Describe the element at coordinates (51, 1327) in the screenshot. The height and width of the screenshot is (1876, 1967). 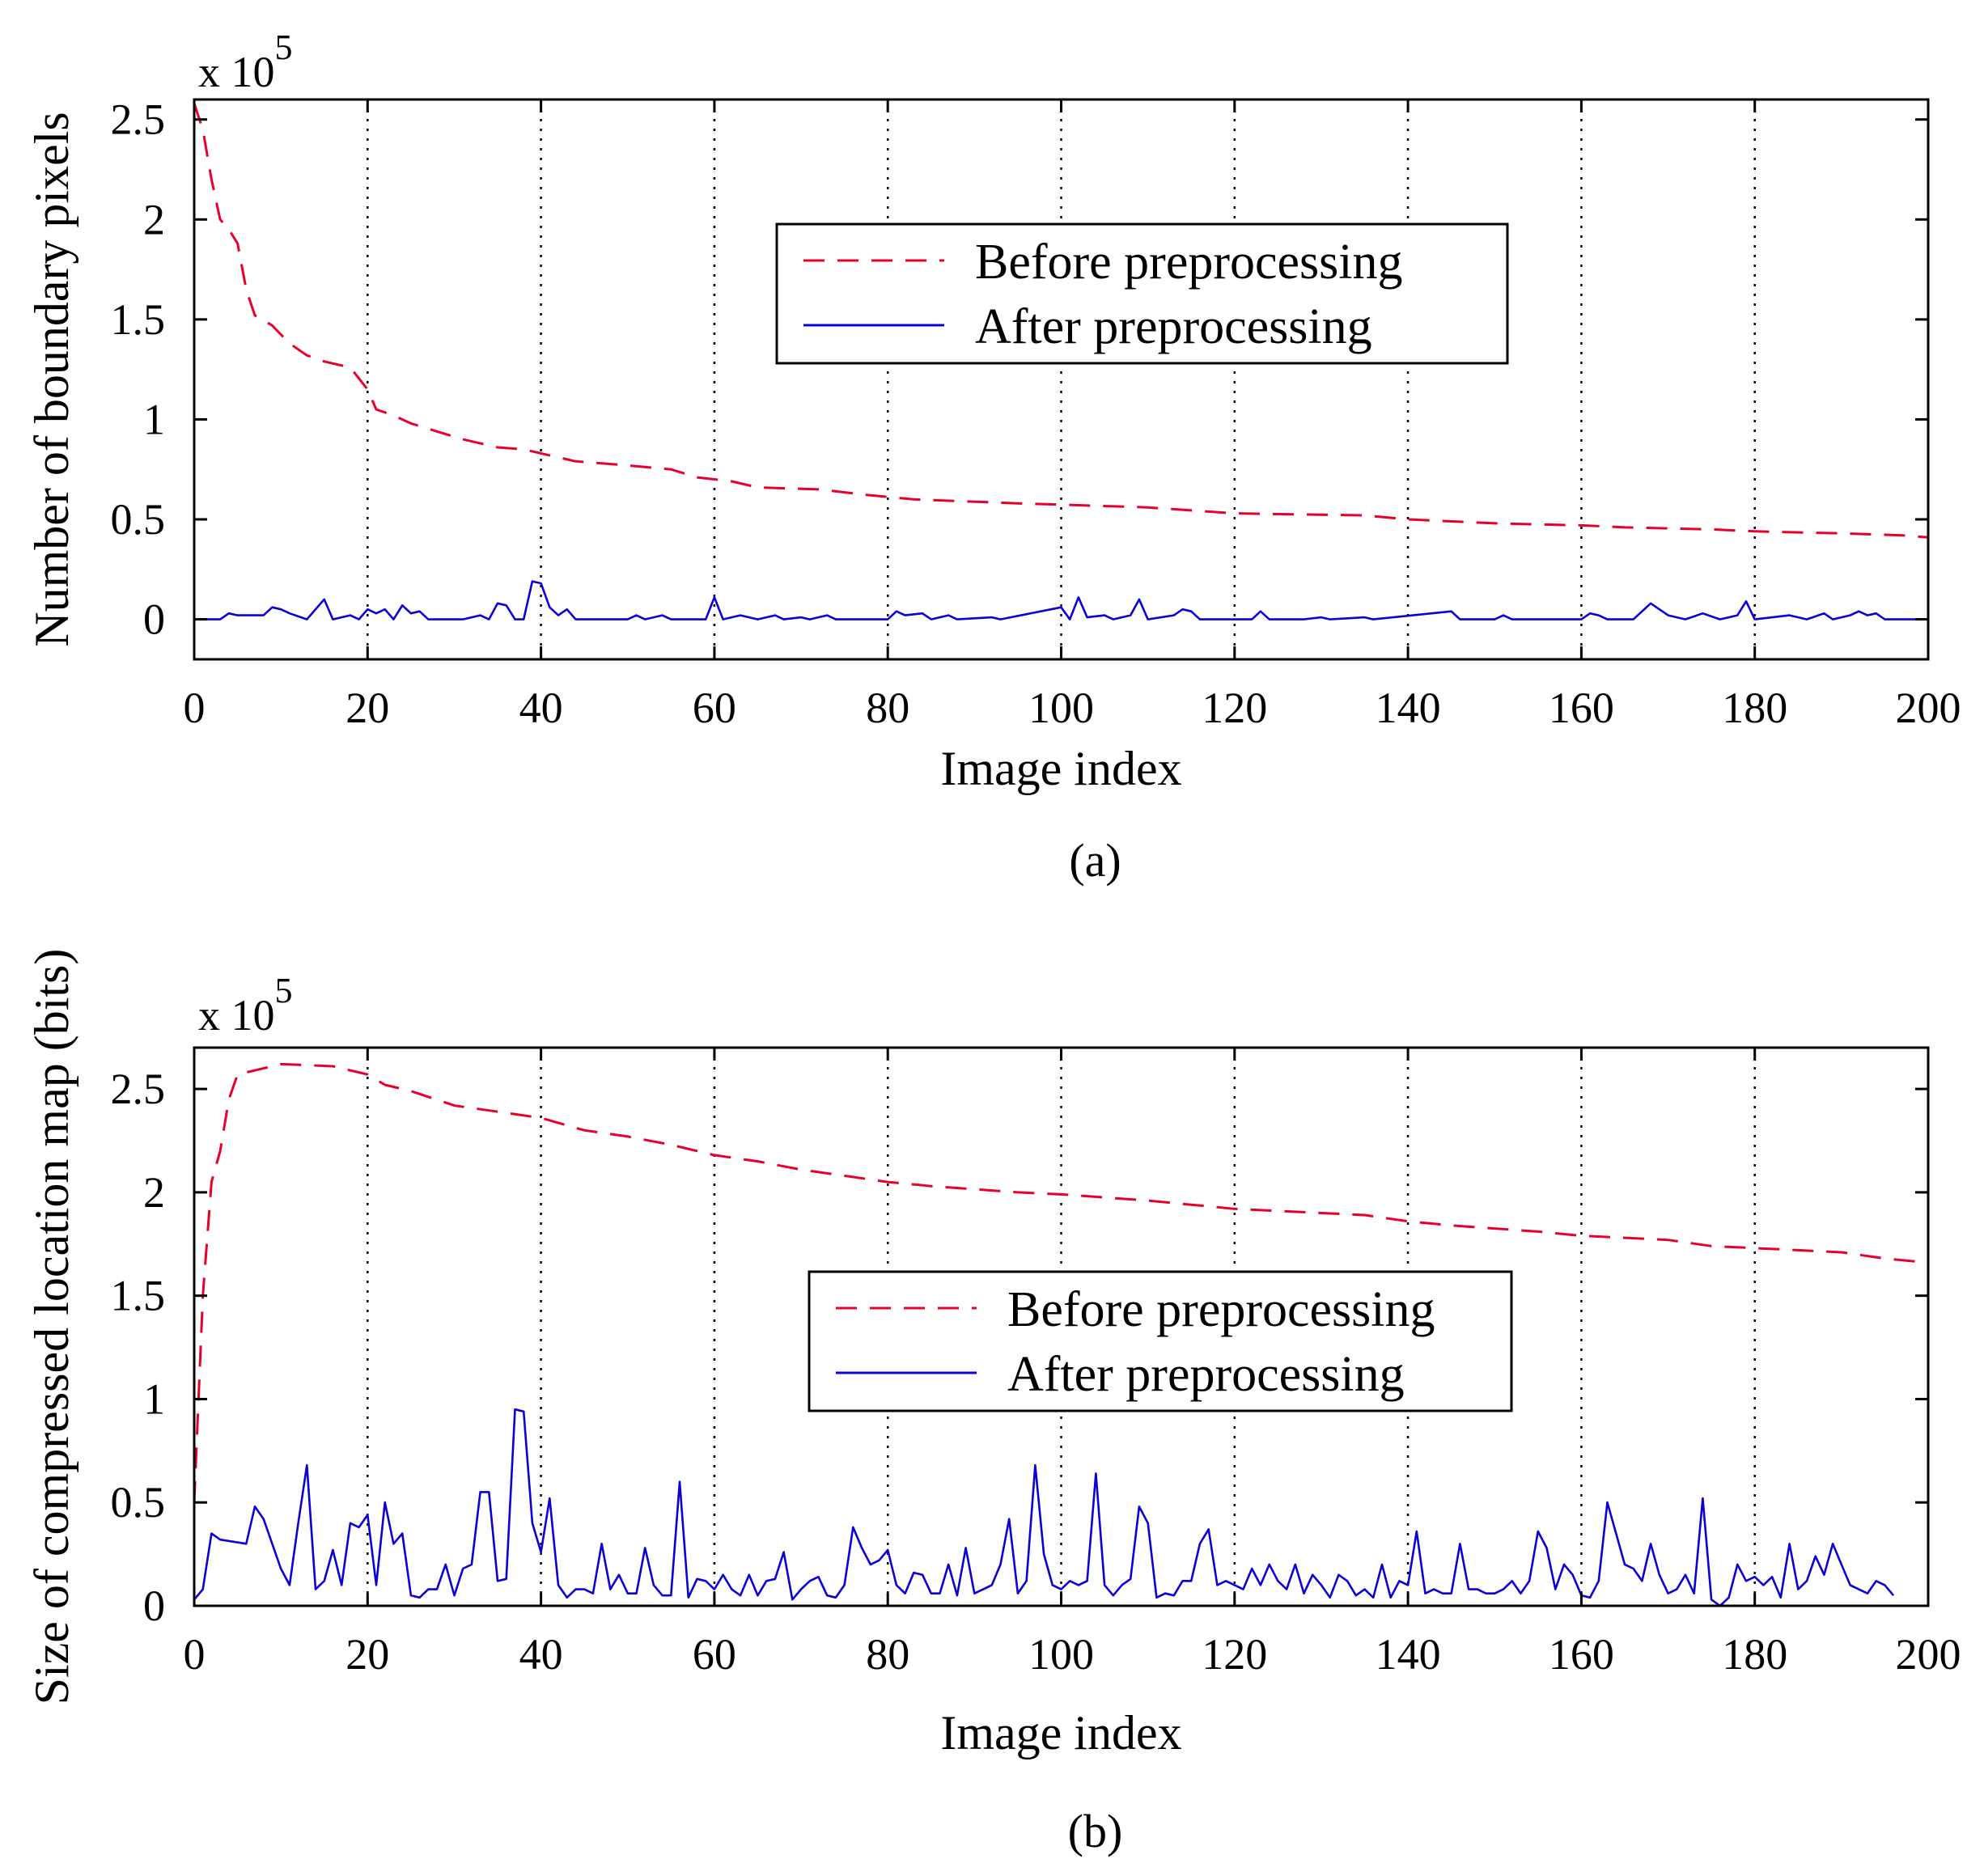
I see `y-axis-label: Size of compressed location map (bits)` at that location.